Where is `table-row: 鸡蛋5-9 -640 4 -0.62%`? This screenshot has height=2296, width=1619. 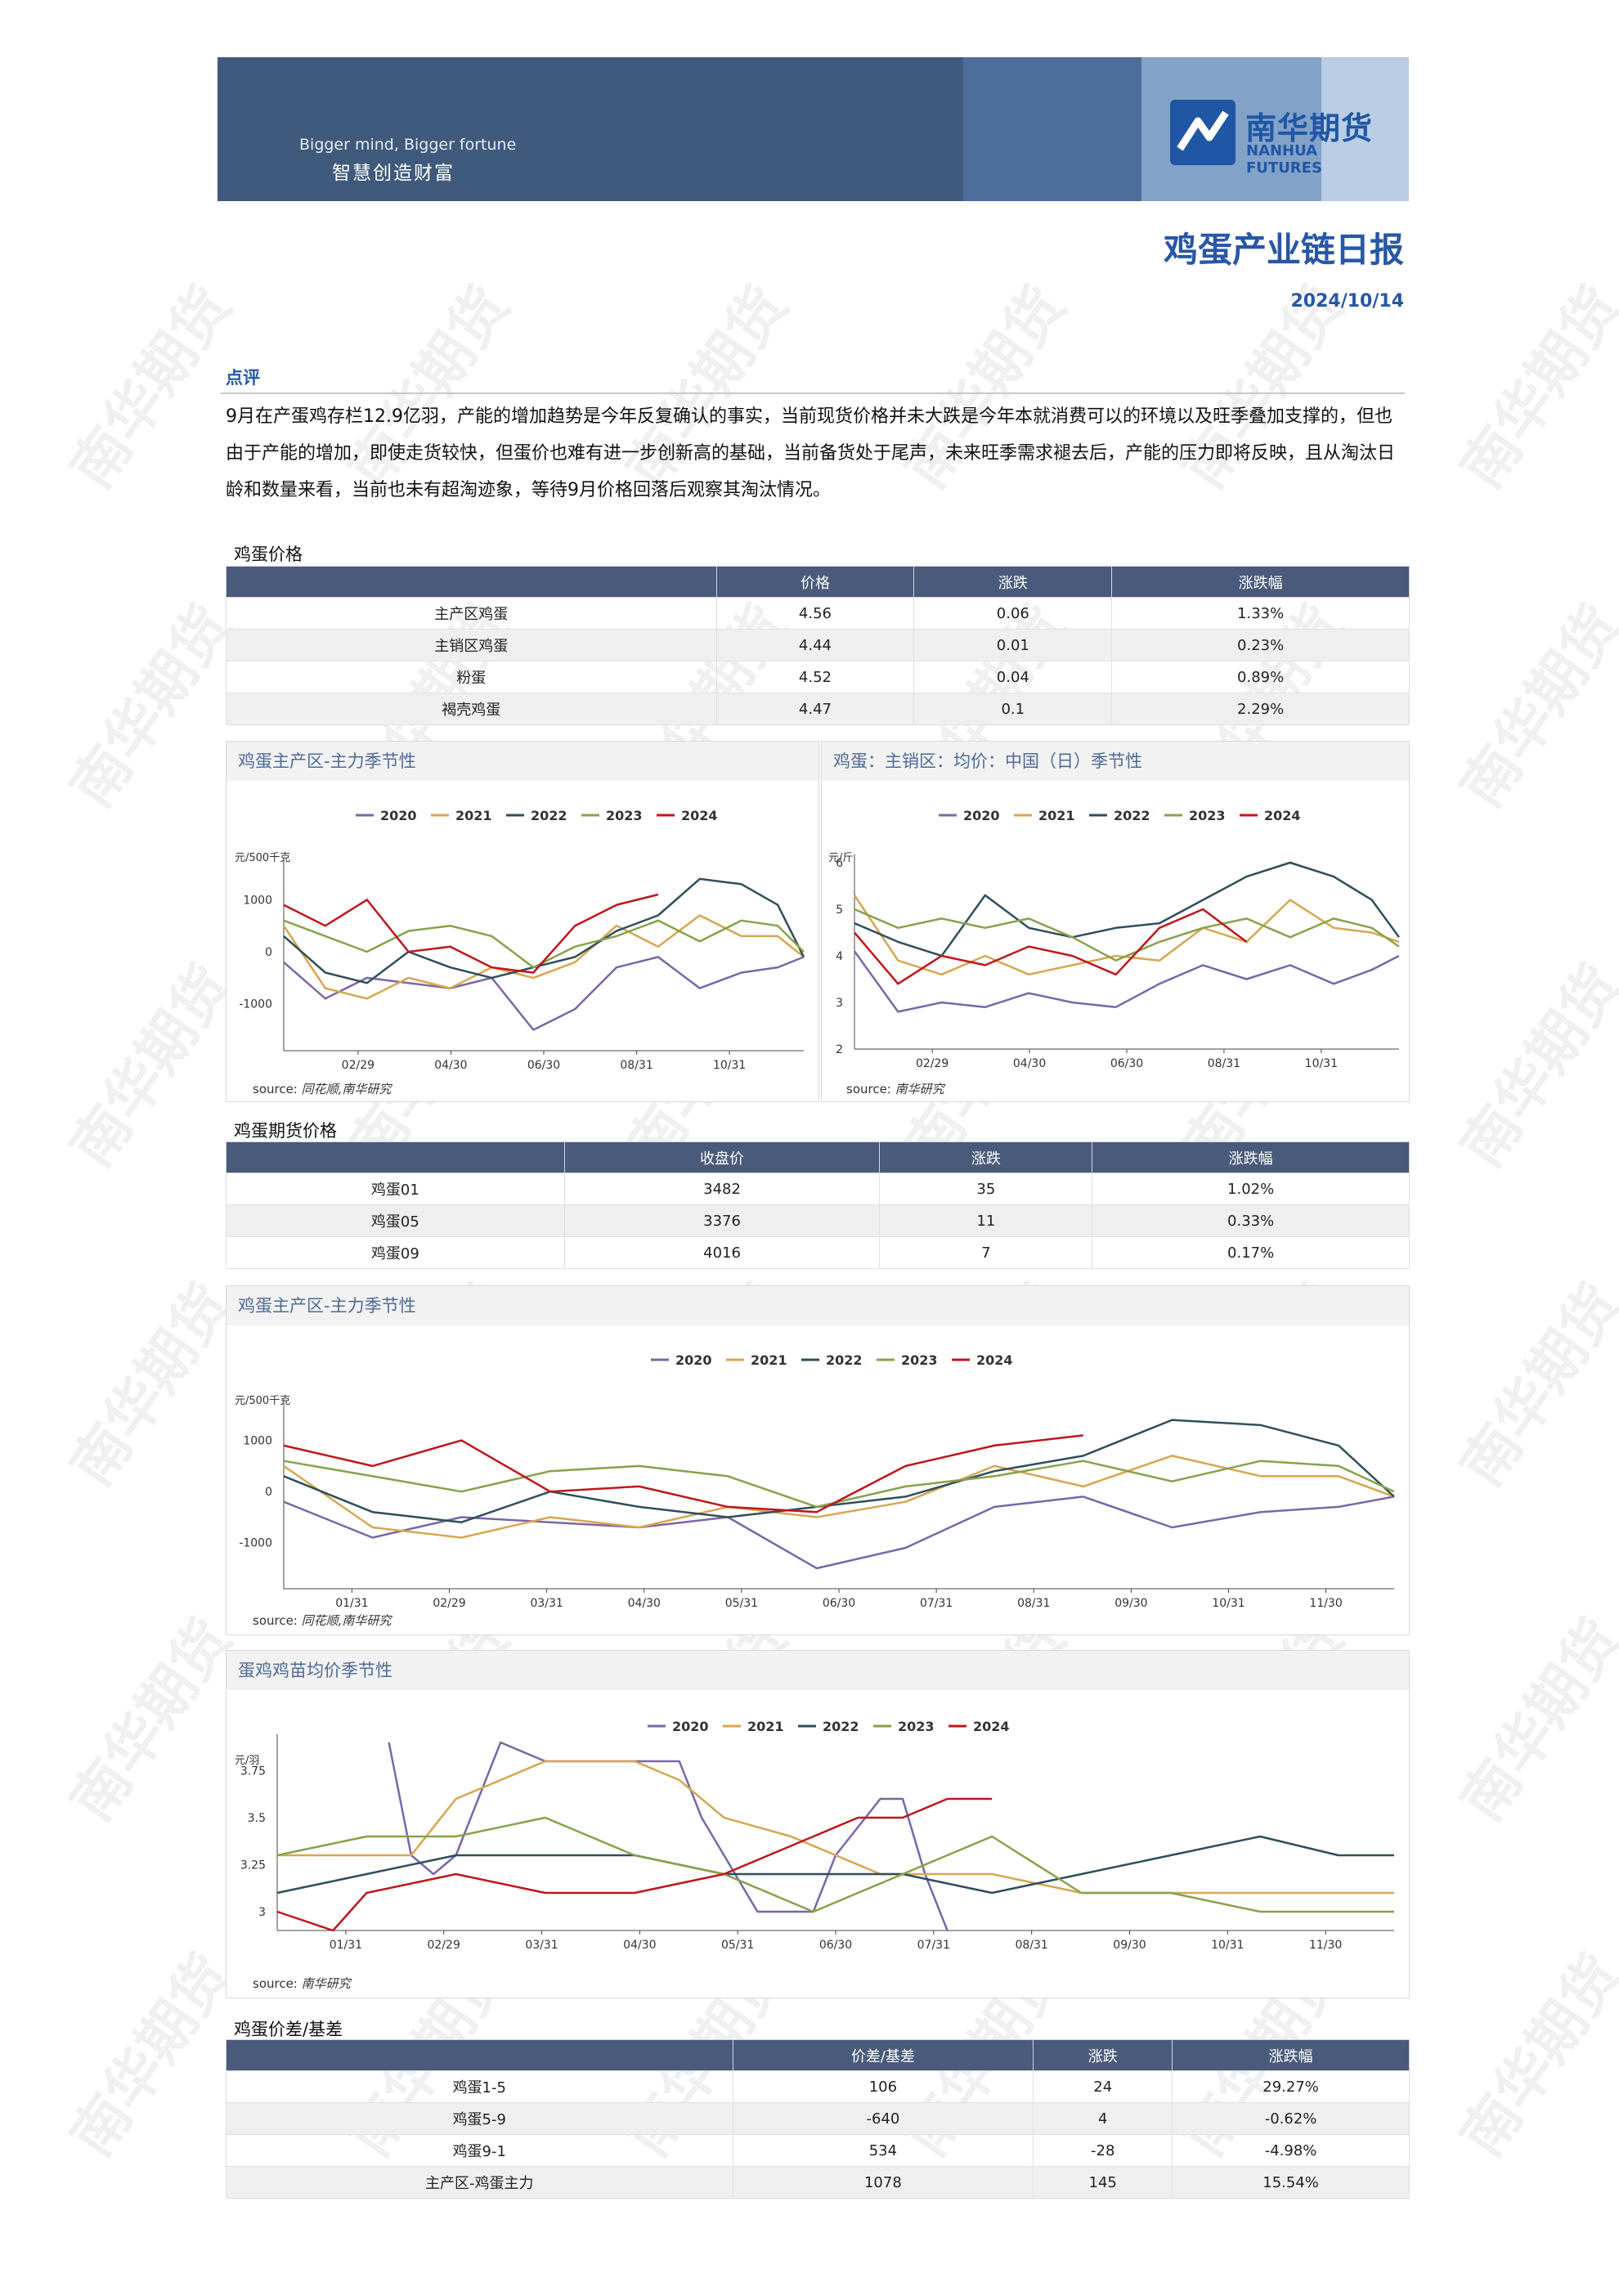 table-row: 鸡蛋5-9 -640 4 -0.62% is located at coordinates (818, 2118).